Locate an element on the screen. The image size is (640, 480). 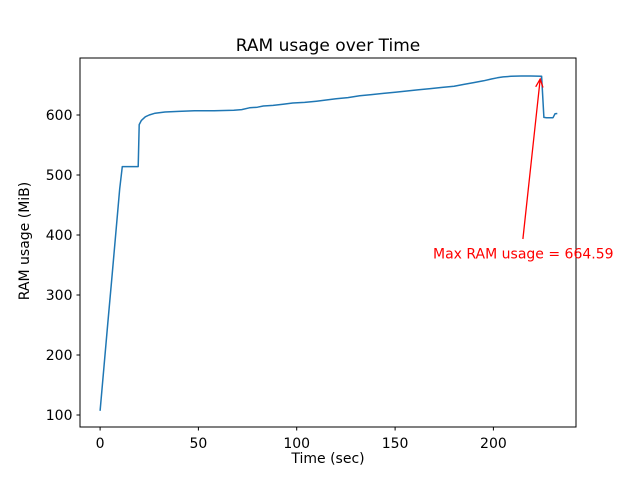
x-tick-label: 100 is located at coordinates (296, 444).